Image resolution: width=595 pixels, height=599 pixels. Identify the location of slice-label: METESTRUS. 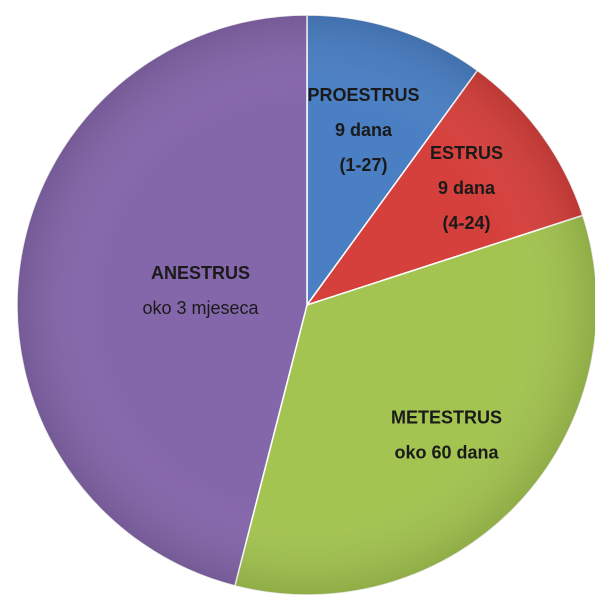
(446, 417).